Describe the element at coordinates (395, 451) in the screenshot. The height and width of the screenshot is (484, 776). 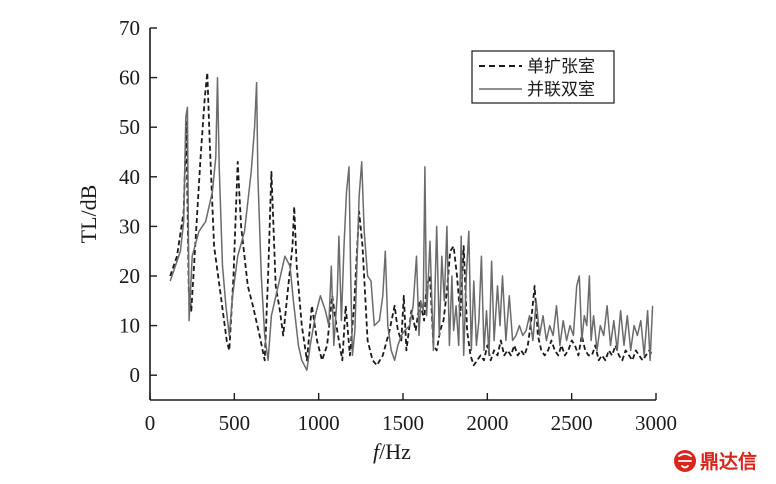
I see `x-axis-title-unit: /Hz` at that location.